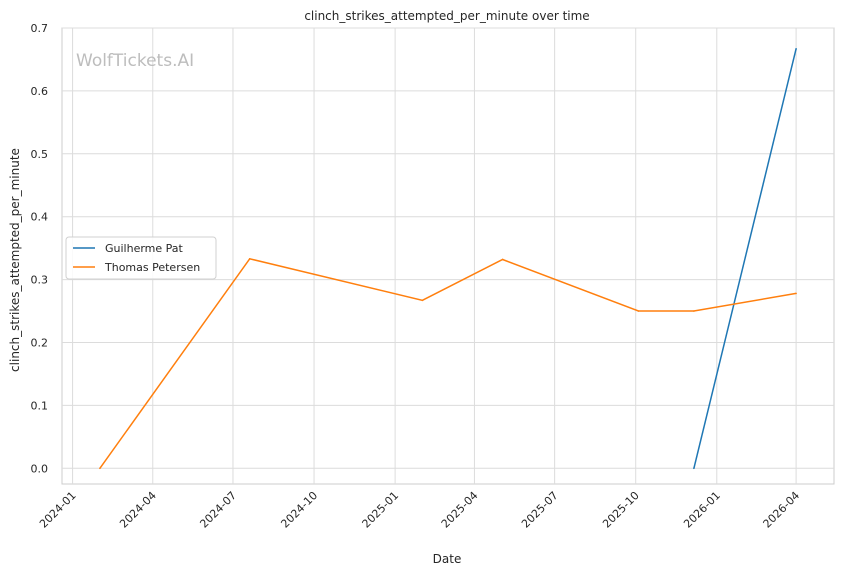 The height and width of the screenshot is (575, 844). Describe the element at coordinates (540, 510) in the screenshot. I see `x-tick-label: 2025-07` at that location.